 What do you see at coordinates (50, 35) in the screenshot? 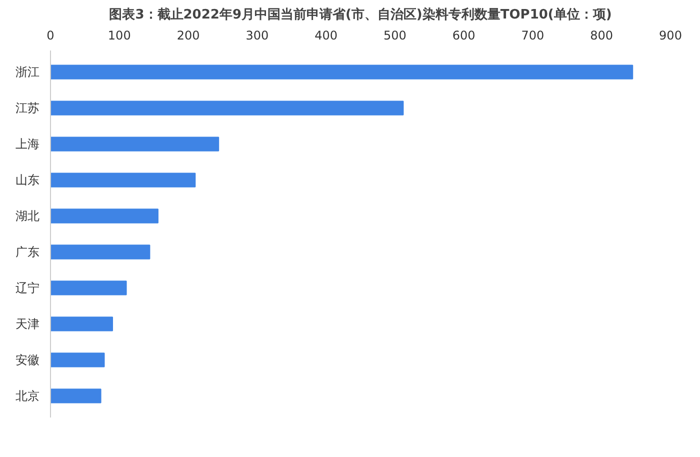
I see `x-tick-label: 0` at bounding box center [50, 35].